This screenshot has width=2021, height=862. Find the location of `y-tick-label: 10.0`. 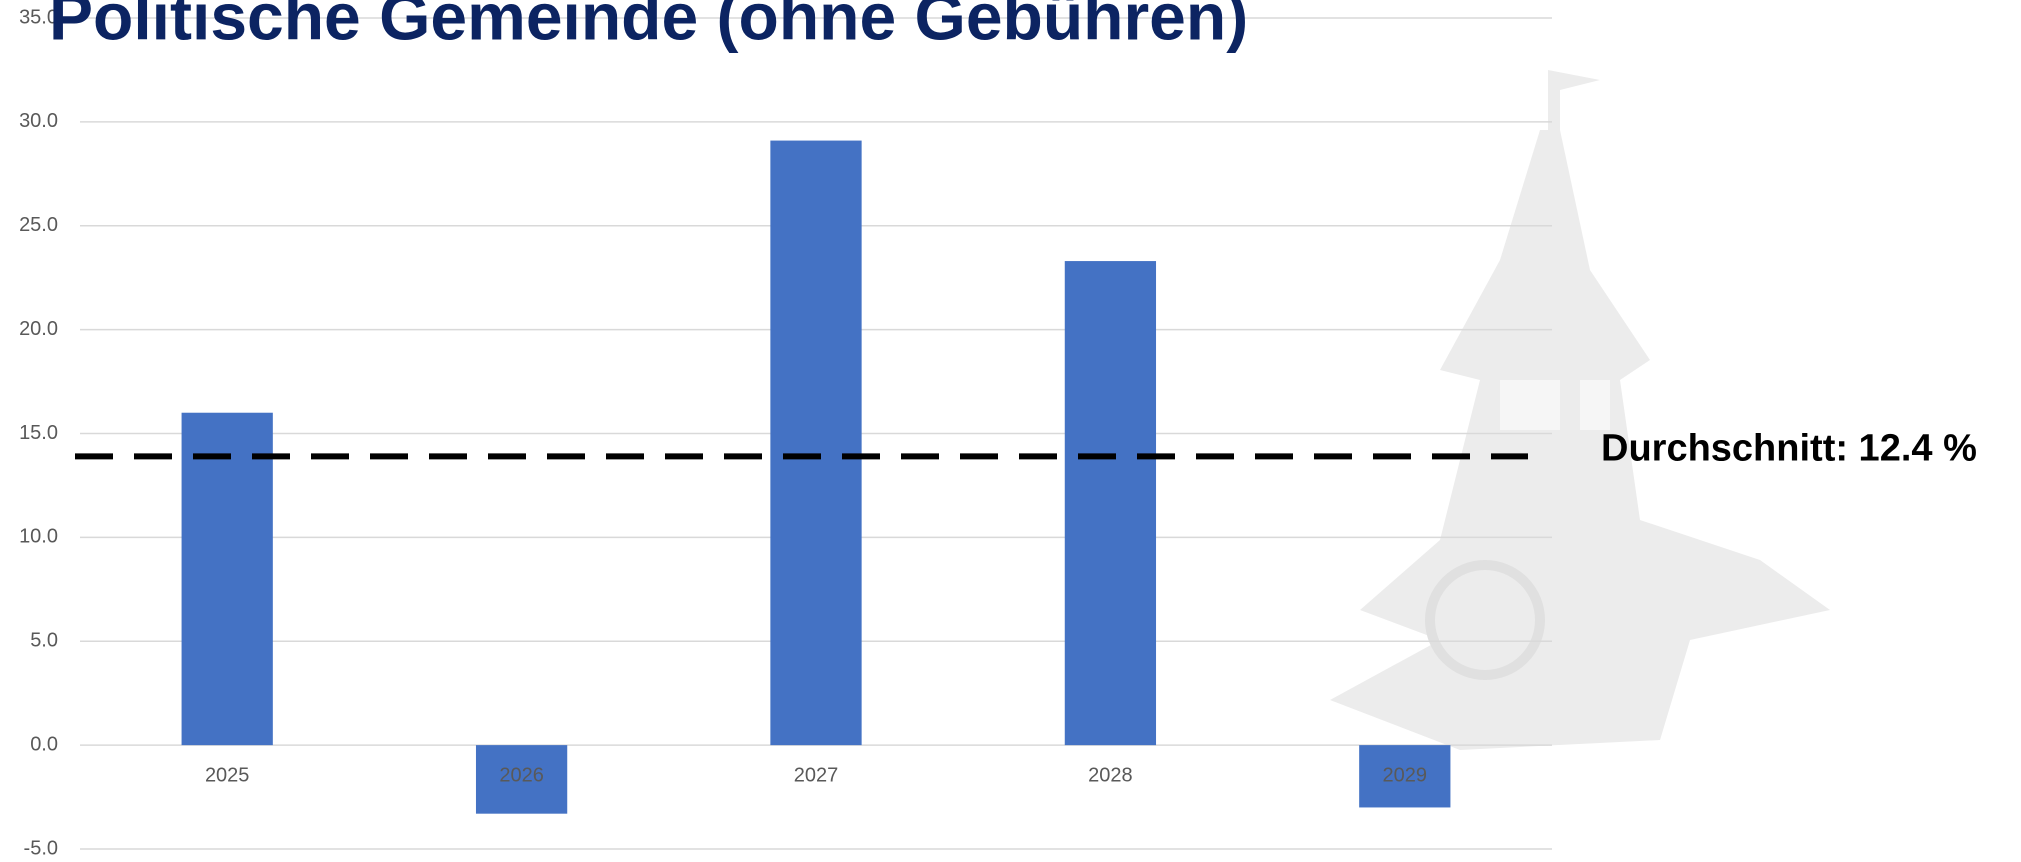

y-tick-label: 10.0 is located at coordinates (38, 537).